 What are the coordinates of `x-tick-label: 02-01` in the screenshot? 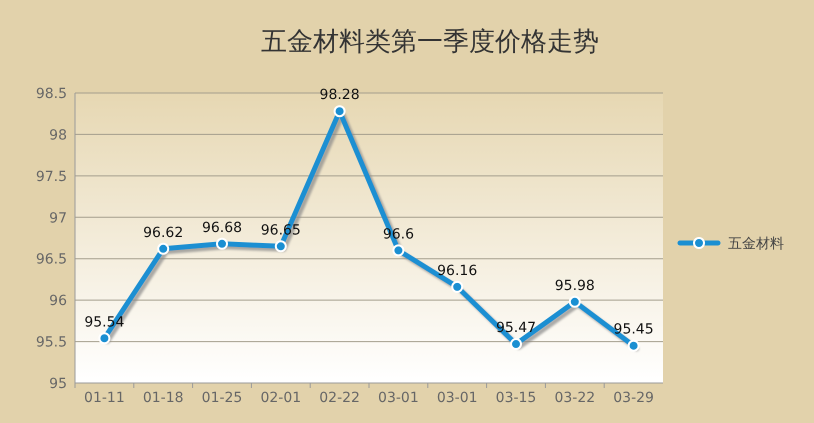 It's located at (281, 398).